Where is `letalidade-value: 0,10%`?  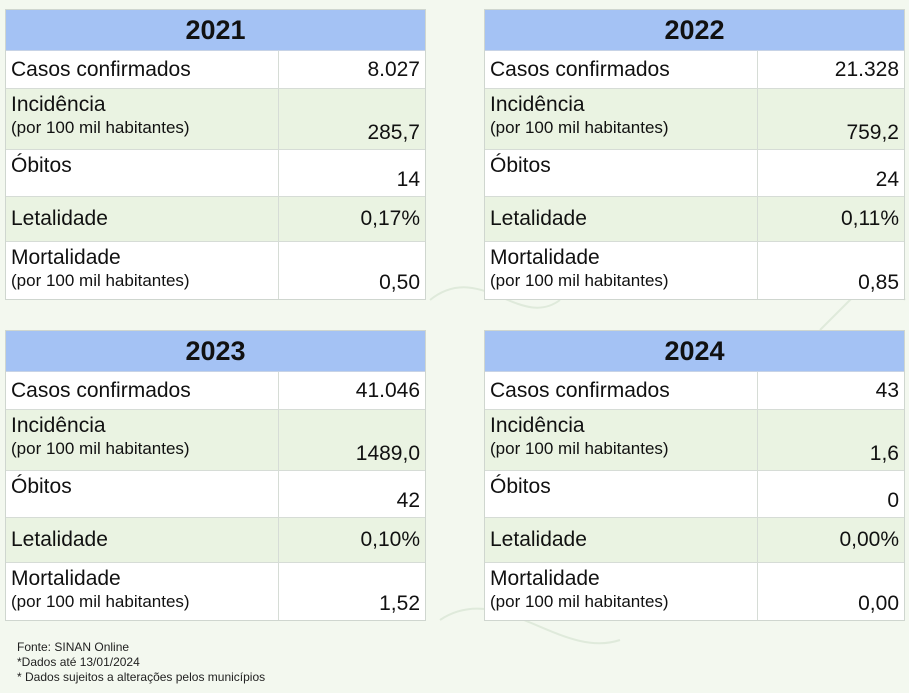 letalidade-value: 0,10% is located at coordinates (390, 539).